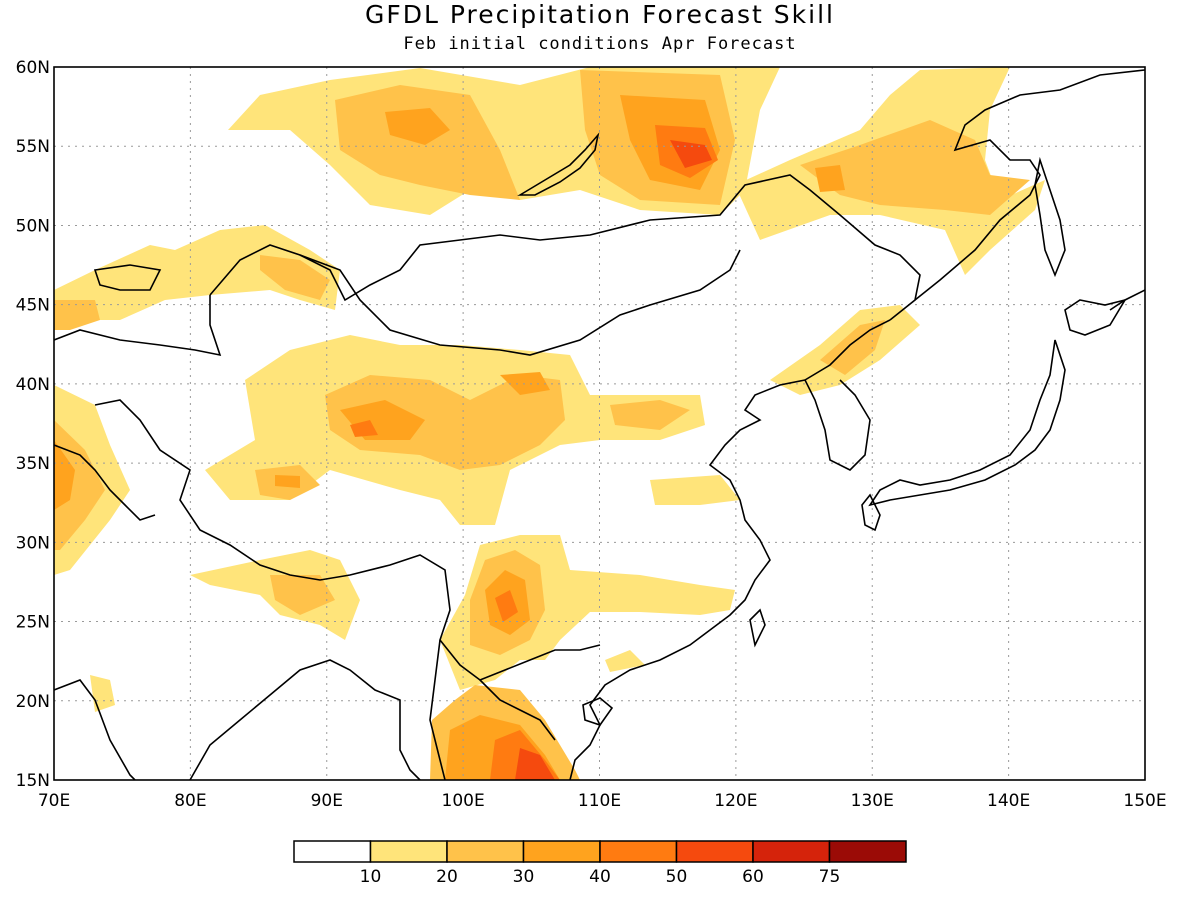  Describe the element at coordinates (524, 877) in the screenshot. I see `colorbar-level-label: 30` at that location.